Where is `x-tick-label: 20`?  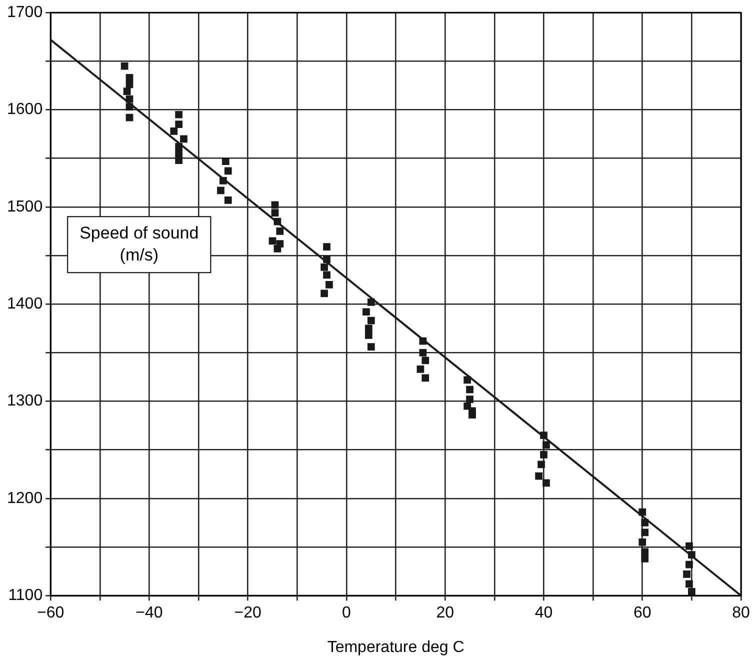
x-tick-label: 20 is located at coordinates (445, 613).